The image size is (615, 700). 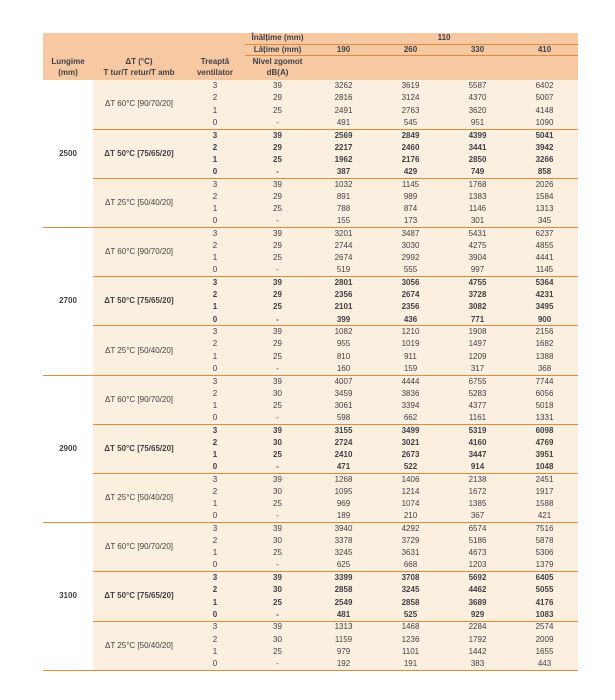 What do you see at coordinates (139, 301) in the screenshot?
I see `delta-t-label: ΔT 50°C [75/65/20]` at bounding box center [139, 301].